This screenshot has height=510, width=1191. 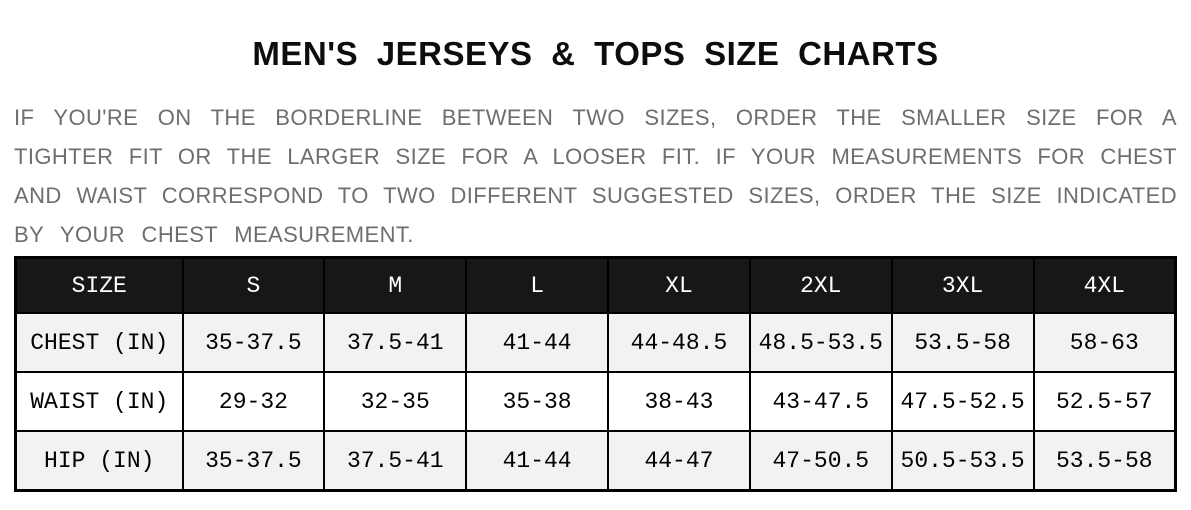 What do you see at coordinates (537, 401) in the screenshot?
I see `table-cell: 35-38` at bounding box center [537, 401].